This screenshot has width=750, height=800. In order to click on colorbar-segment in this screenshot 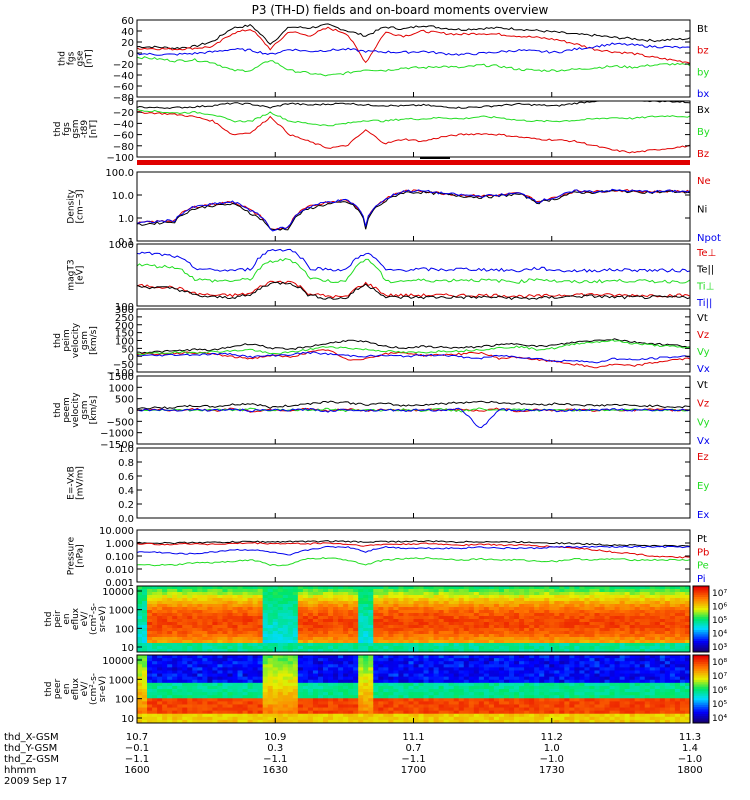, I will do `click(701, 589)`.